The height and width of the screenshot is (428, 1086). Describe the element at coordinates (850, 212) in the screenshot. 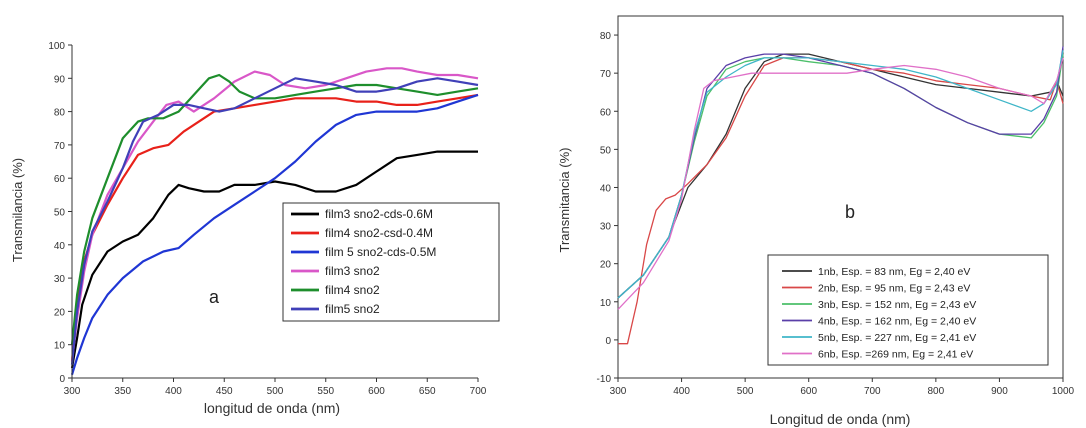

I see `chart-b-panel-label: b` at that location.